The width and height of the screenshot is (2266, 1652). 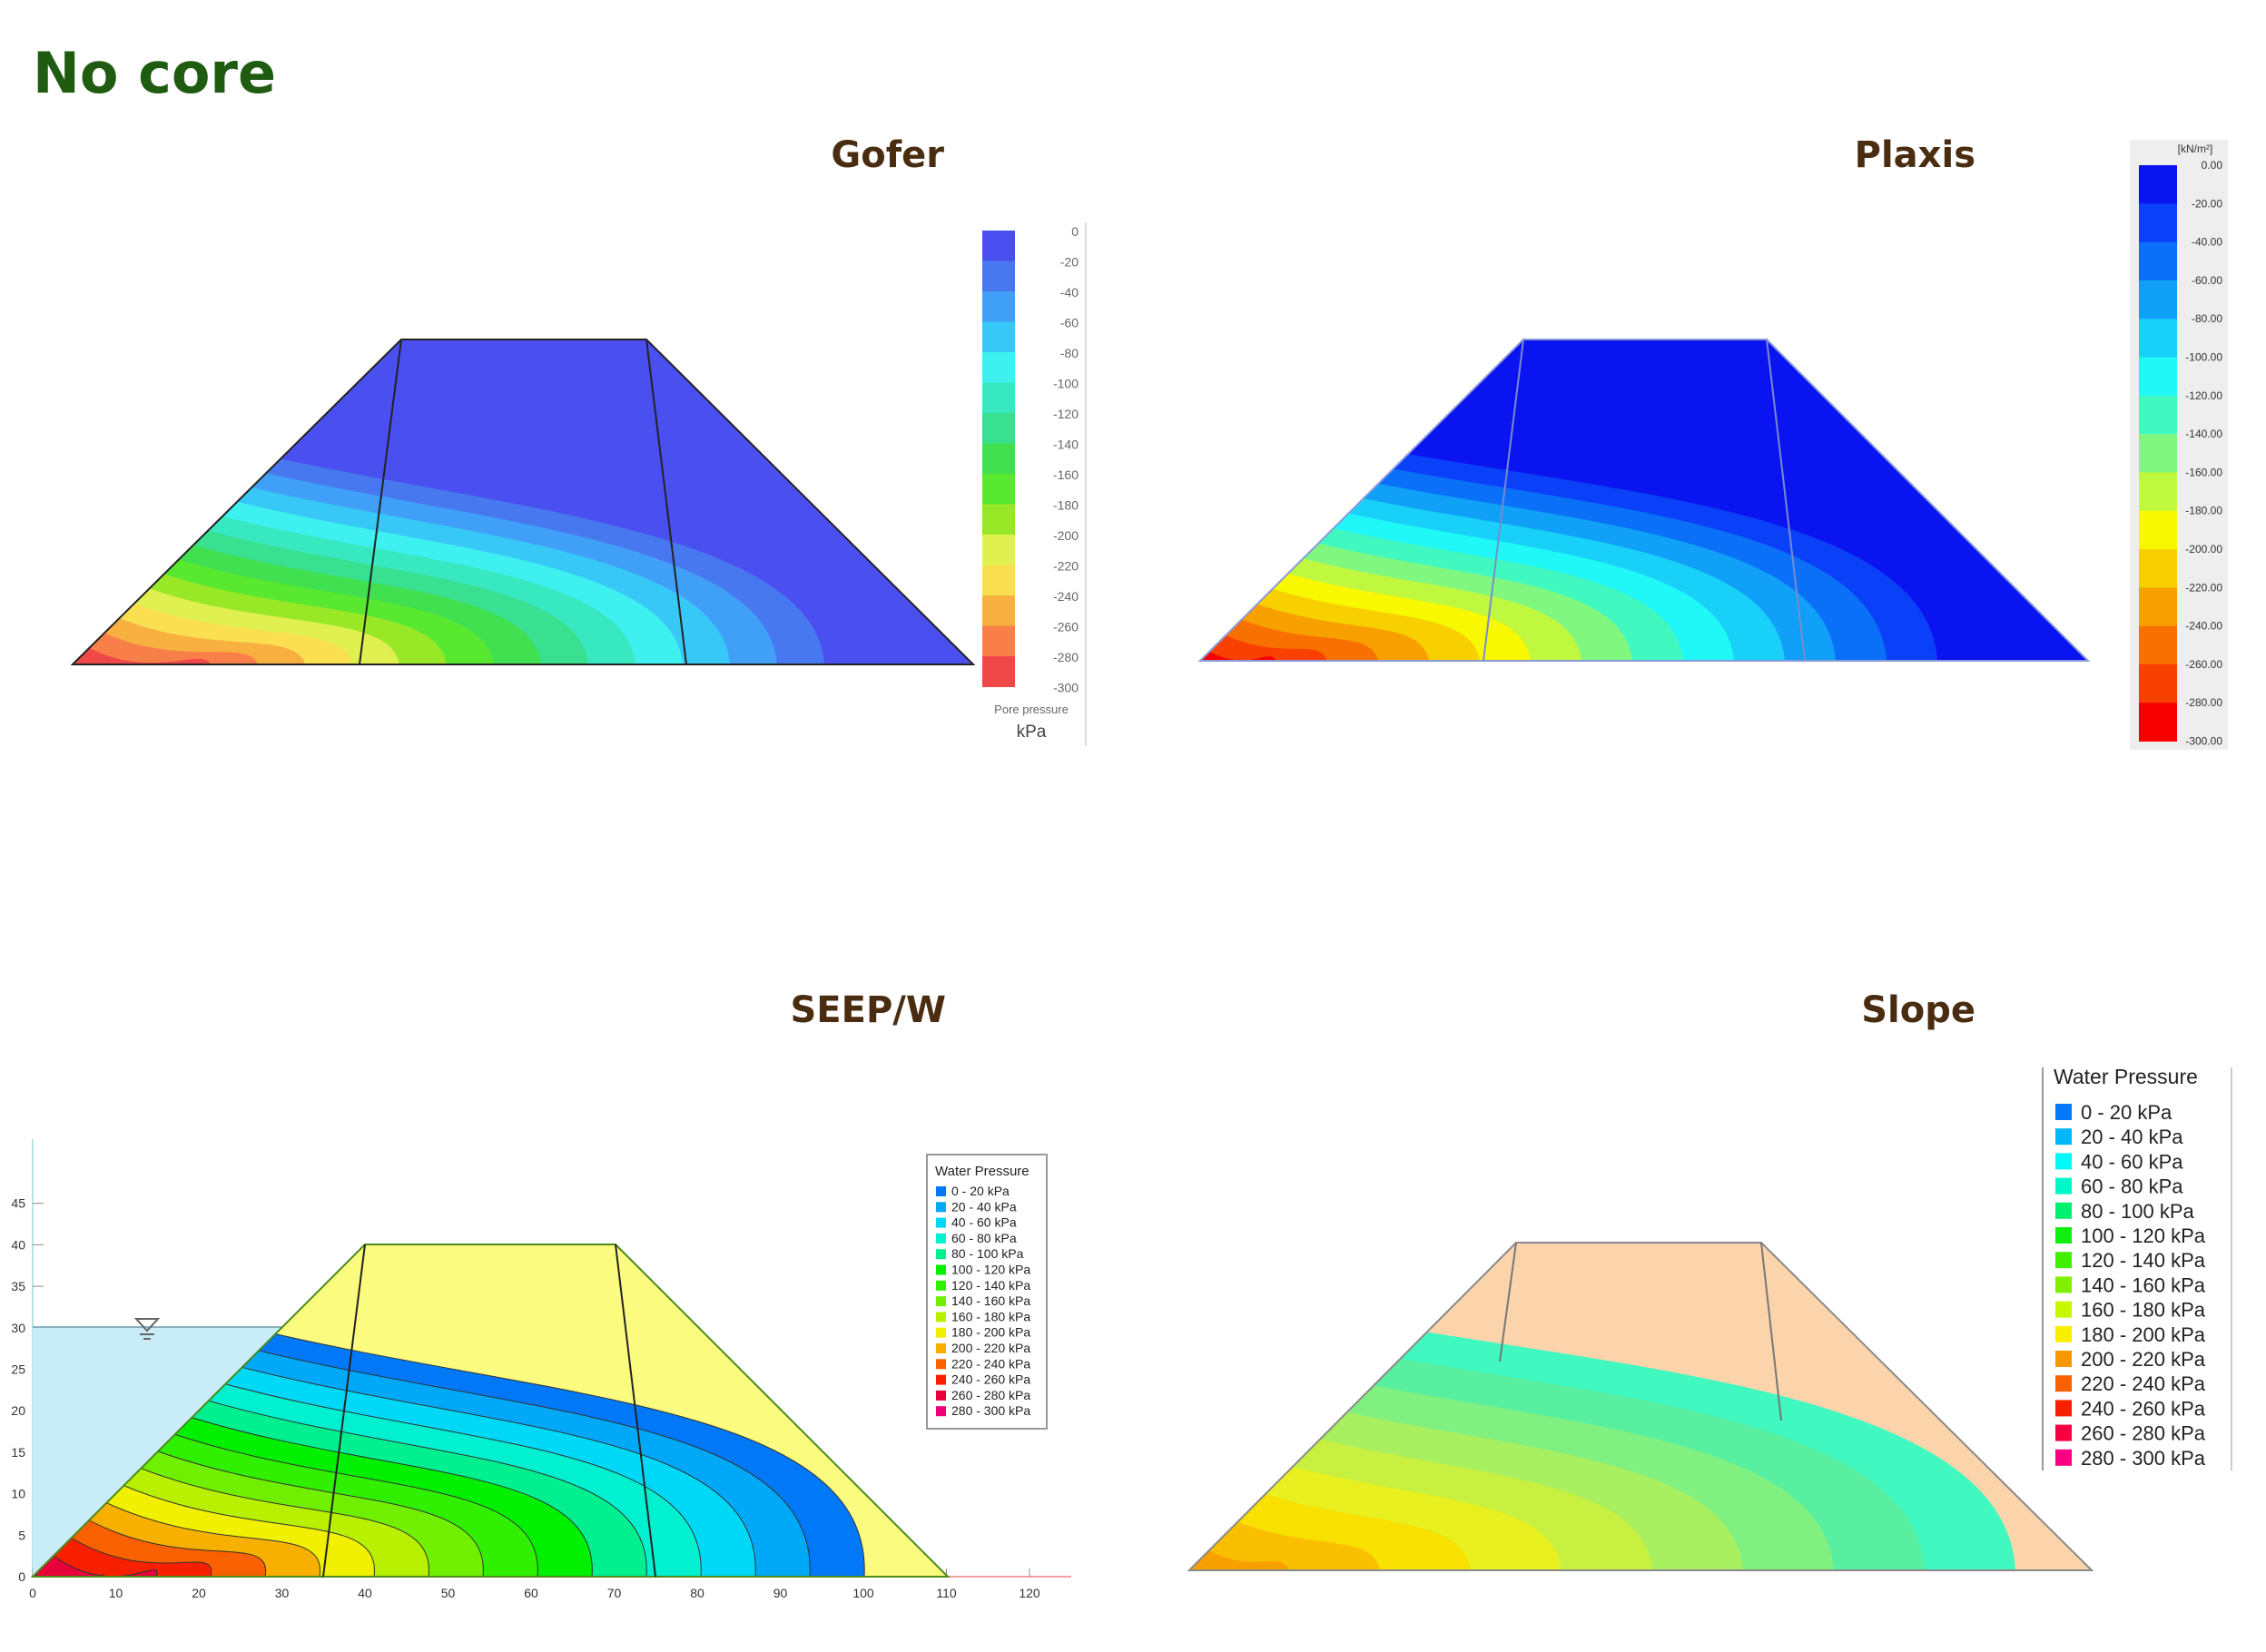 I want to click on gofer-legend-tick: -140, so click(x=1066, y=445).